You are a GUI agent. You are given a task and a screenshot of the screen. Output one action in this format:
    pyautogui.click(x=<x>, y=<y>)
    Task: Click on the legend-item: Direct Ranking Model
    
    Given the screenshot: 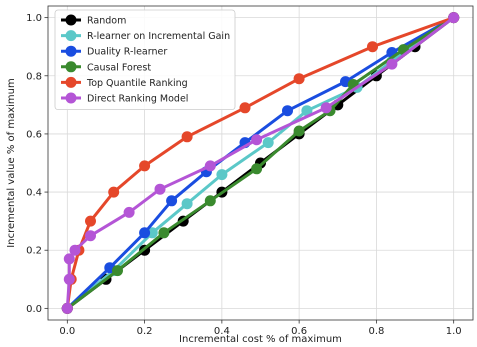 What is the action you would take?
    pyautogui.click(x=124, y=98)
    